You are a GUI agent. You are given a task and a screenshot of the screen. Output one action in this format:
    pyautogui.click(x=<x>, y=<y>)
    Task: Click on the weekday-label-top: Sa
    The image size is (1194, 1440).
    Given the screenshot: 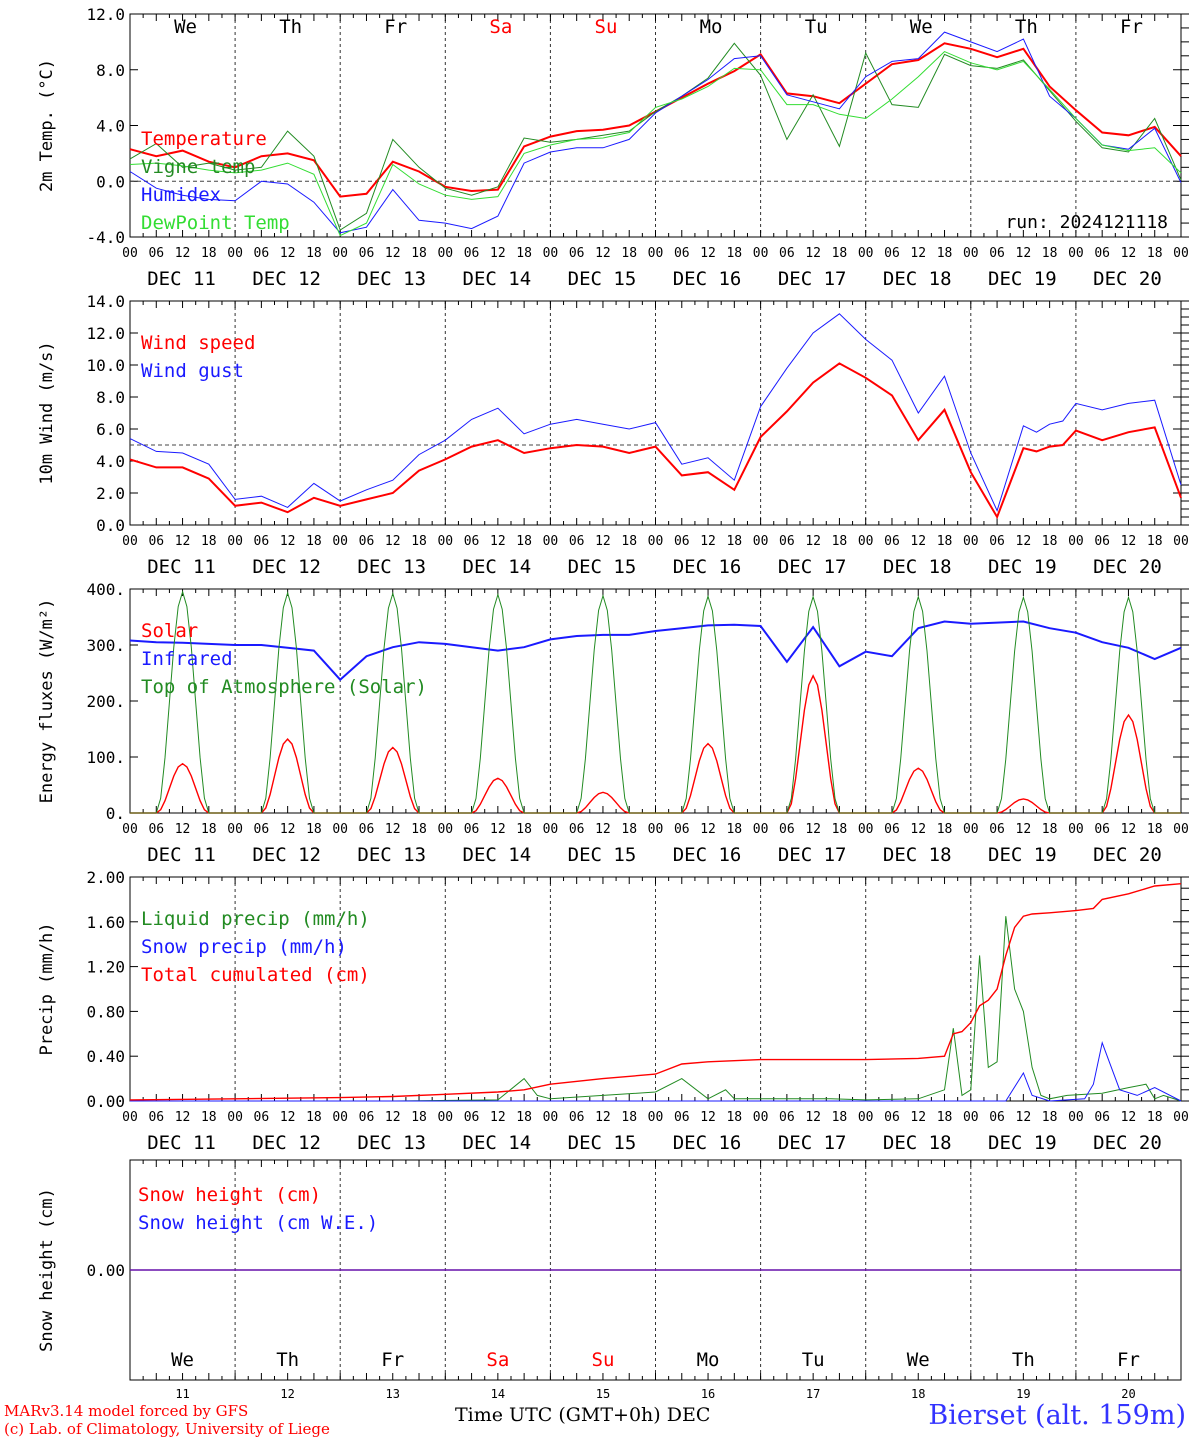 What is the action you would take?
    pyautogui.click(x=500, y=27)
    